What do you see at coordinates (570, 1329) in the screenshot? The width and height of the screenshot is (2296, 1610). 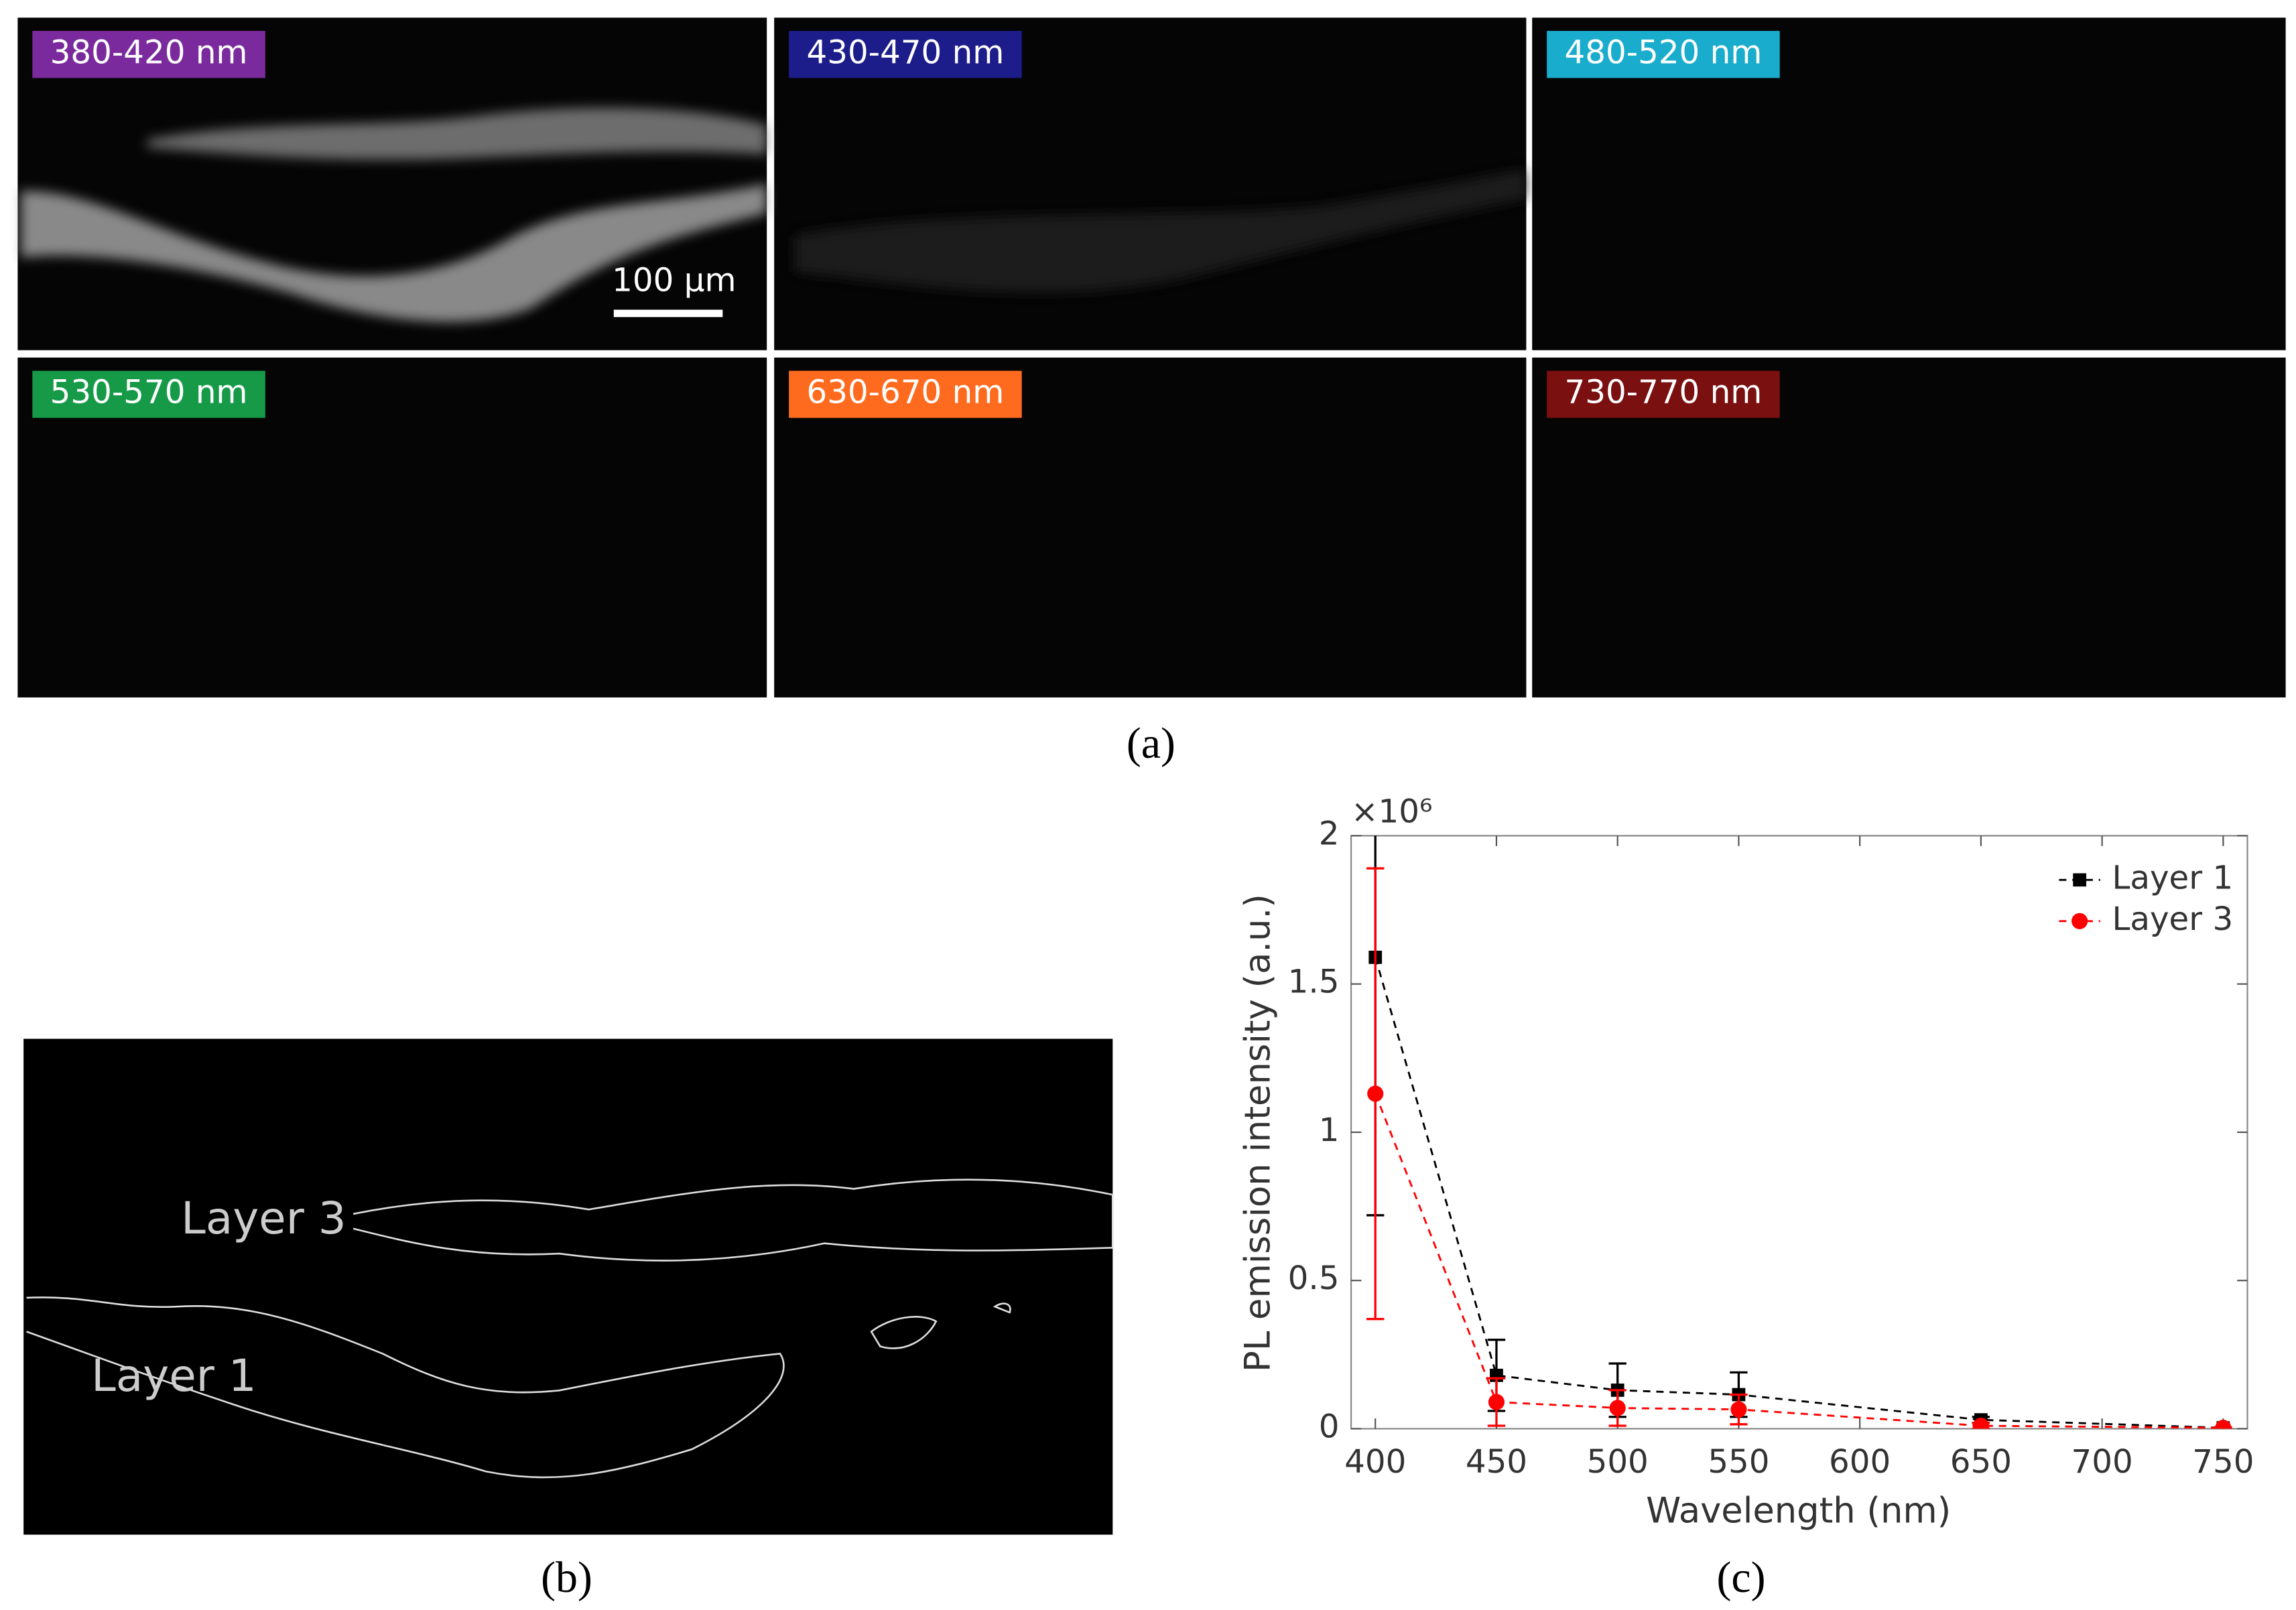 I see `contours` at bounding box center [570, 1329].